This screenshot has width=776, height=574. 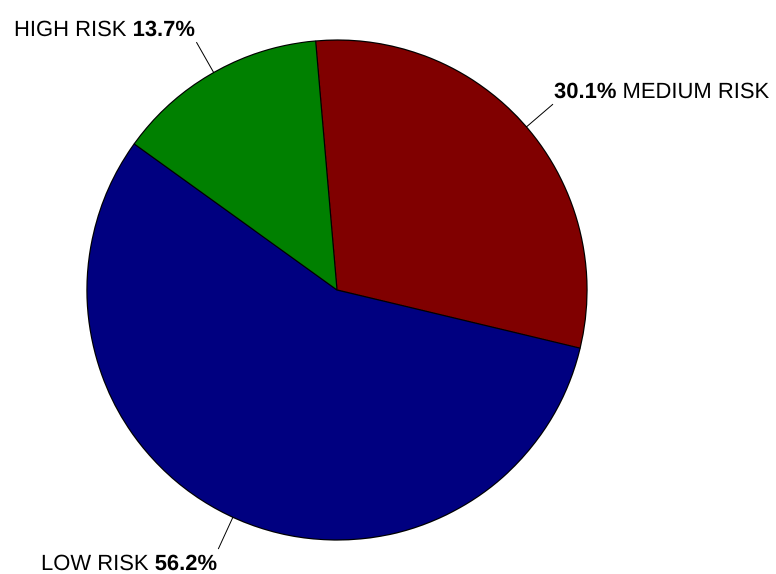 What do you see at coordinates (186, 562) in the screenshot?
I see `data-label: 56.2%` at bounding box center [186, 562].